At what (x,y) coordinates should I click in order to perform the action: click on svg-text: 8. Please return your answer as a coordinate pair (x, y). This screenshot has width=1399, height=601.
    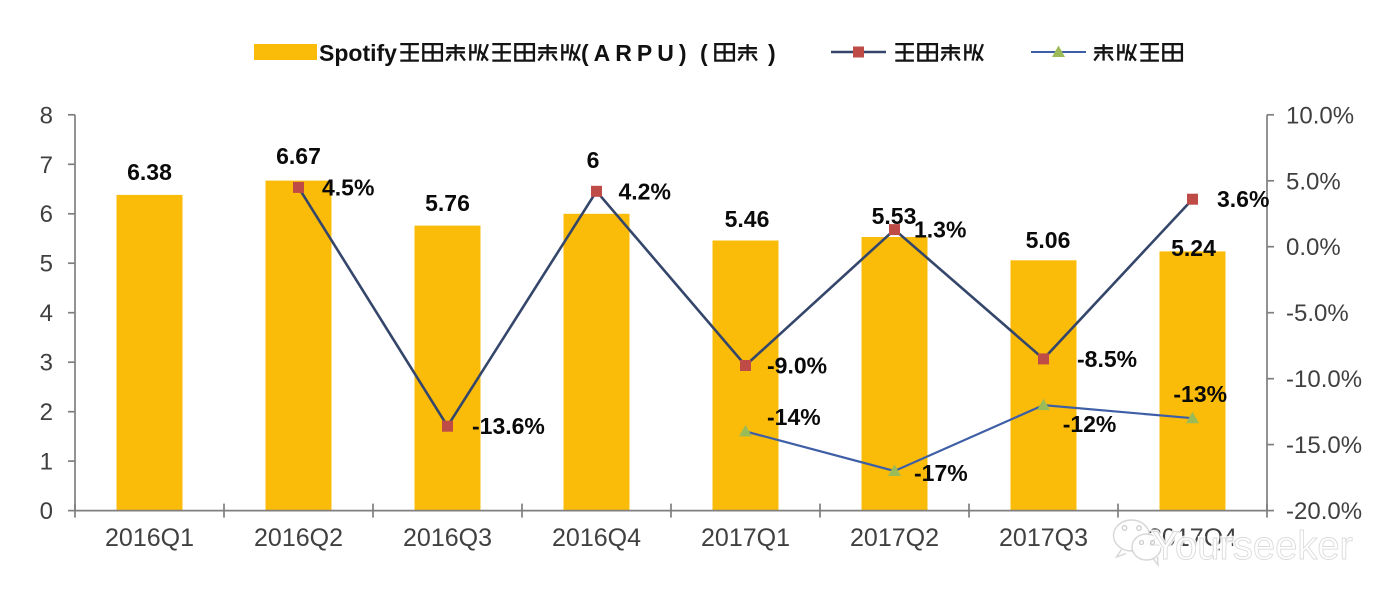
    Looking at the image, I should click on (46, 115).